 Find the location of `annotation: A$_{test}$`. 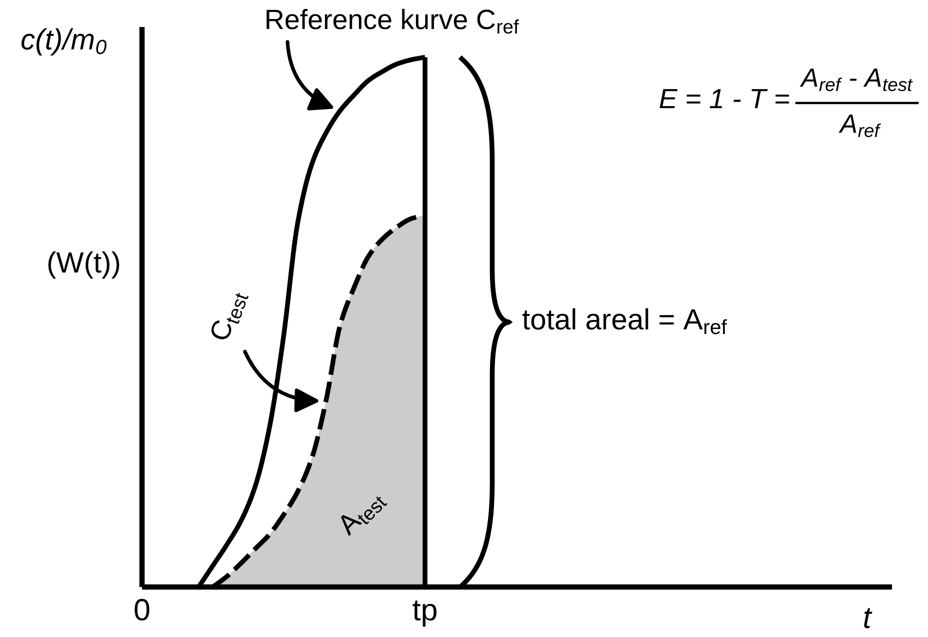

annotation: A$_{test}$ is located at coordinates (361, 513).